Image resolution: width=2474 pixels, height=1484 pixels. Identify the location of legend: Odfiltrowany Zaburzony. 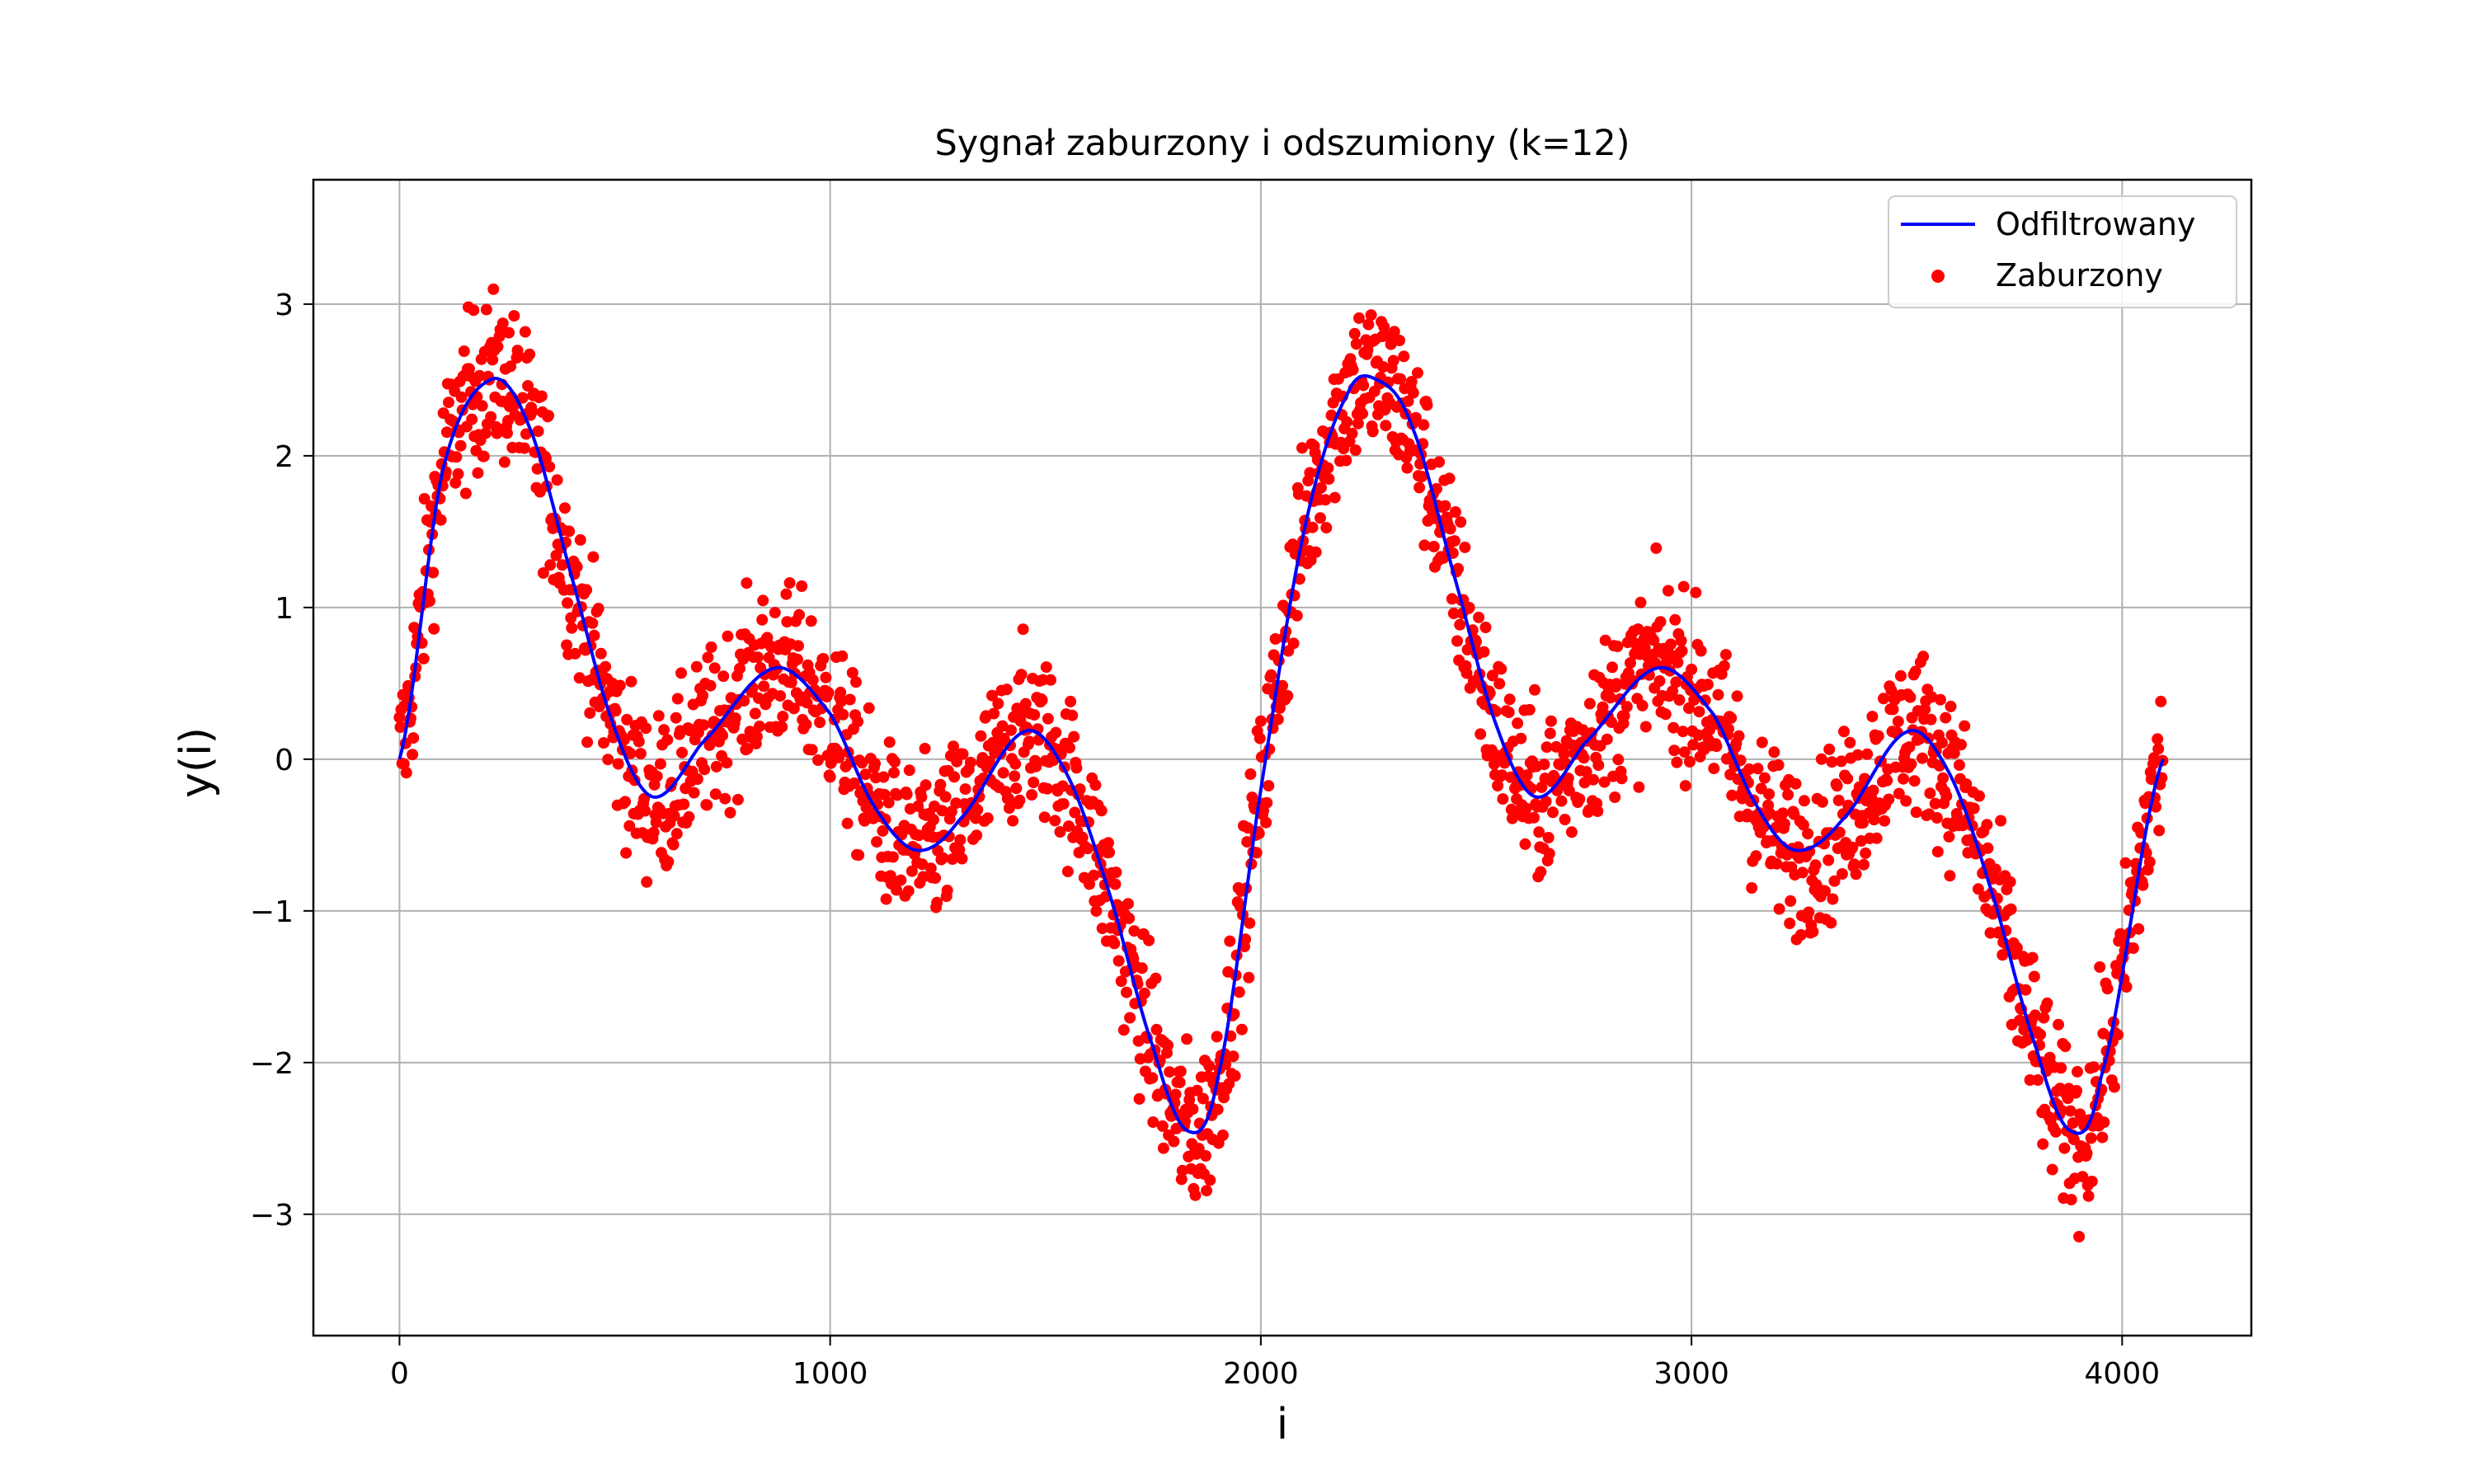
(2062, 251).